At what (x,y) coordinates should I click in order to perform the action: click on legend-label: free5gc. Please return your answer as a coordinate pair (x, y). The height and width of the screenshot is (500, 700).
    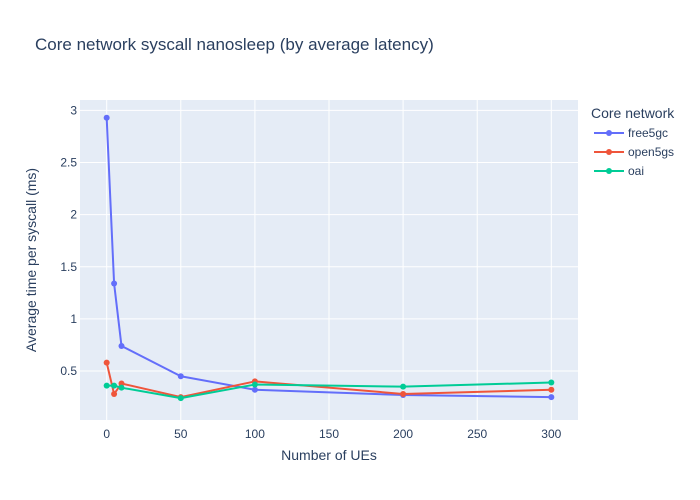
    Looking at the image, I should click on (648, 133).